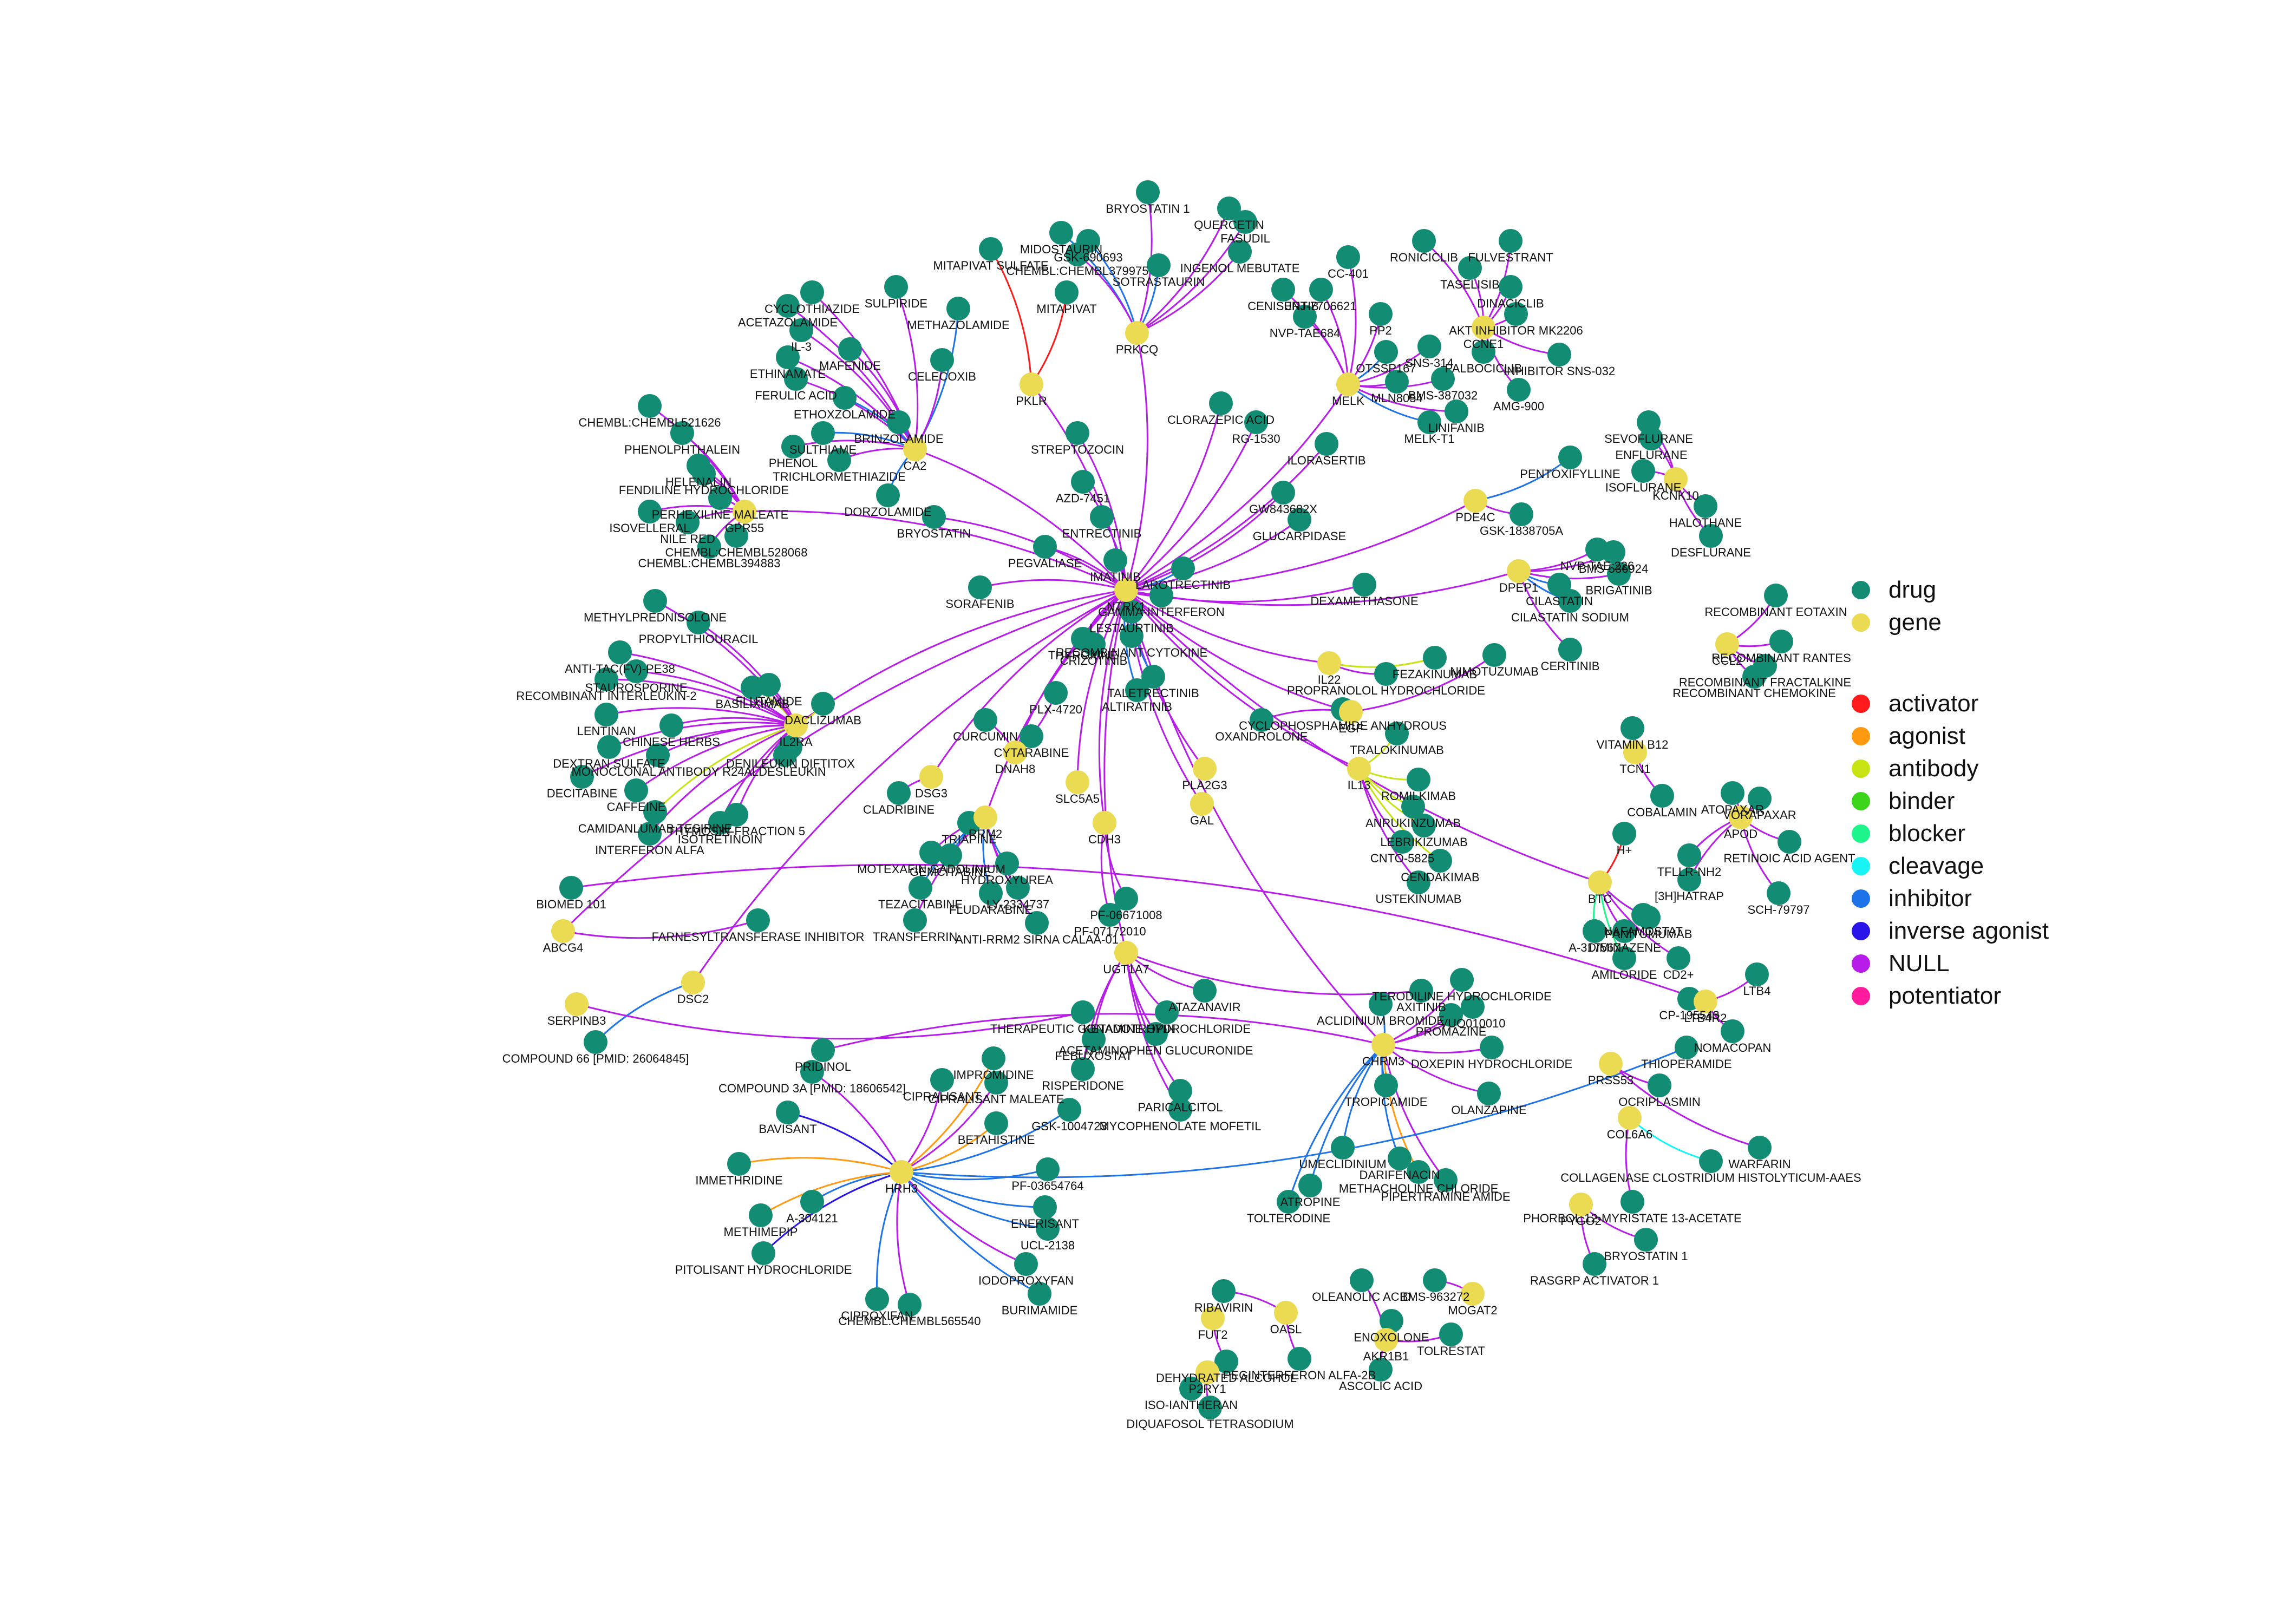  What do you see at coordinates (1511, 287) in the screenshot?
I see `drug-node-dinaciclib` at bounding box center [1511, 287].